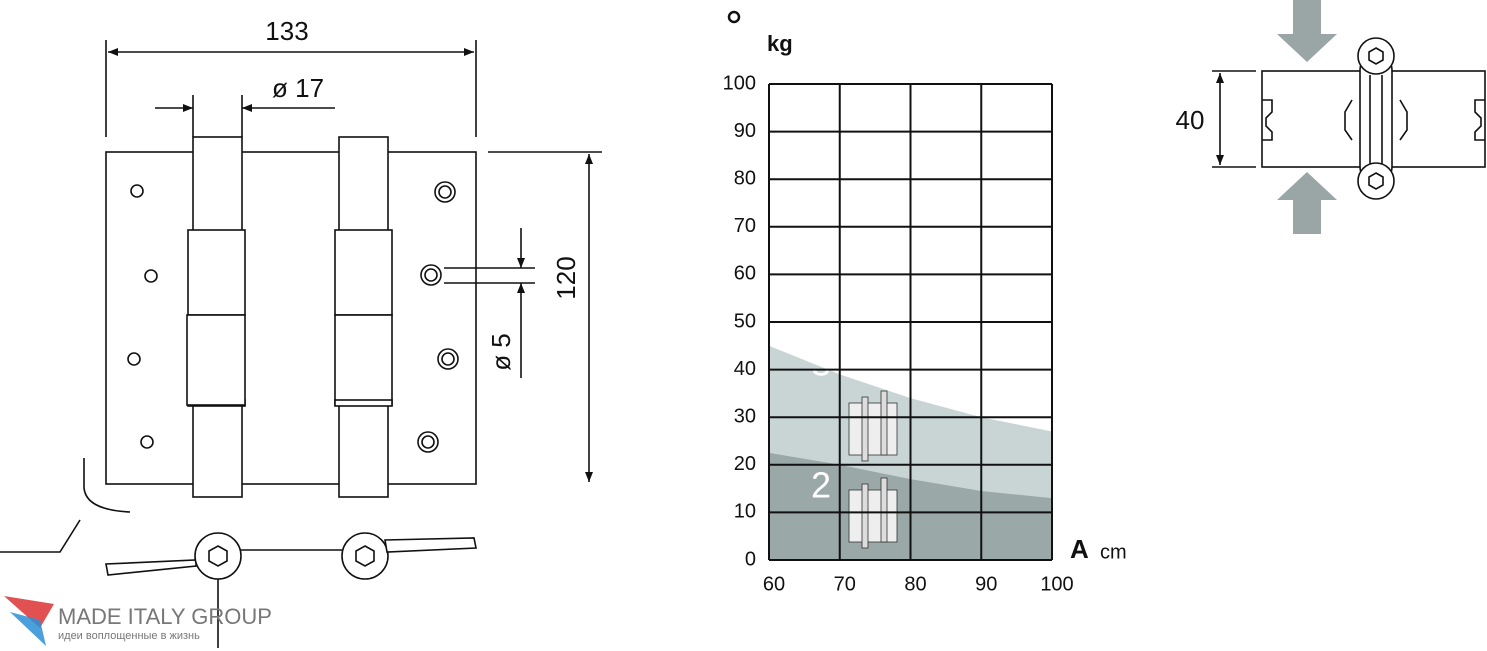  Describe the element at coordinates (780, 43) in the screenshot. I see `y-axis-label: kg` at that location.